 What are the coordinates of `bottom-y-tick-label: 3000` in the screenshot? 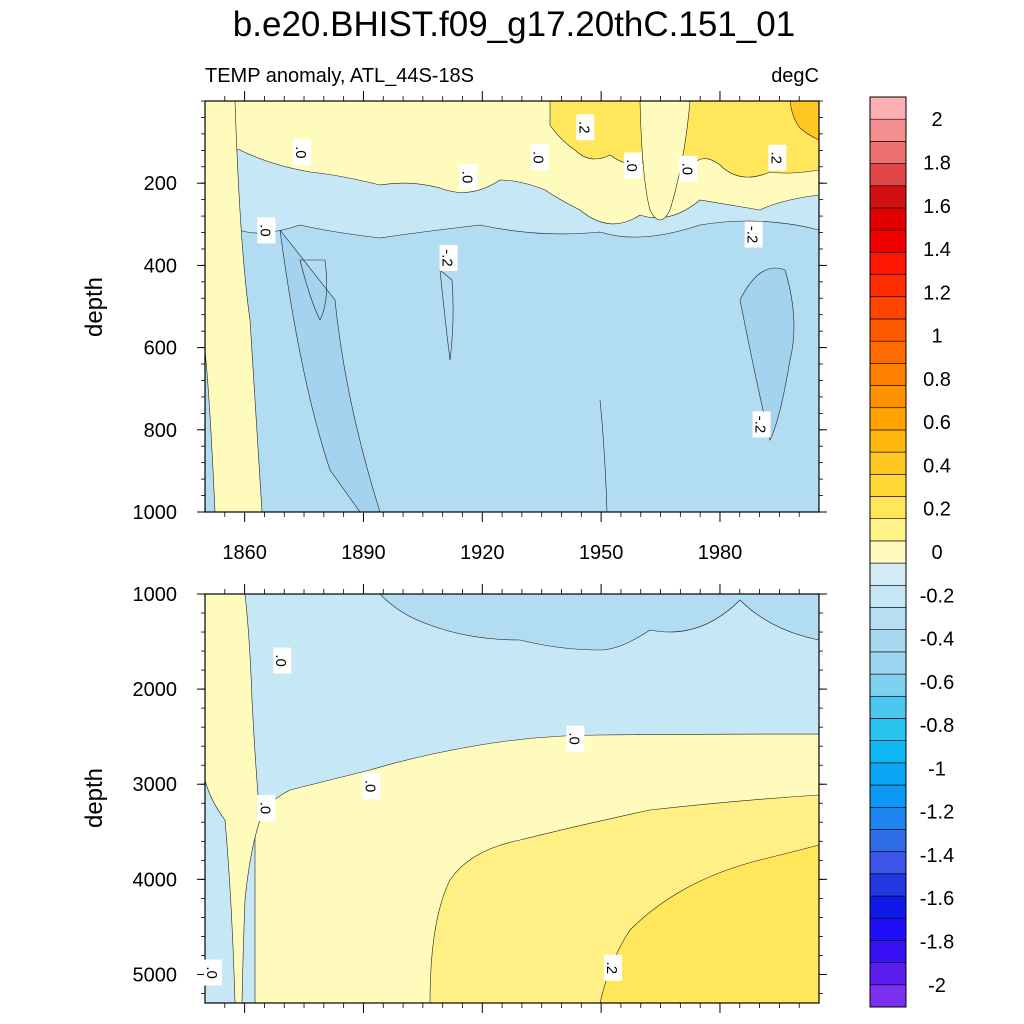 It's located at (155, 785).